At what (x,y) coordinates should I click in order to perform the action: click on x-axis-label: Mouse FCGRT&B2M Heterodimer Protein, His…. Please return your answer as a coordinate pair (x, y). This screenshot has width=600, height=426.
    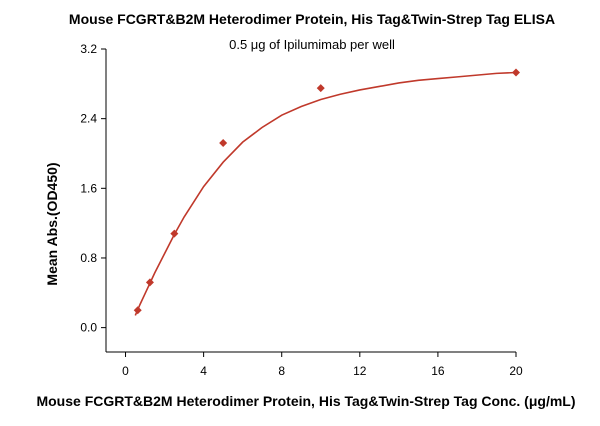
    Looking at the image, I should click on (305, 401).